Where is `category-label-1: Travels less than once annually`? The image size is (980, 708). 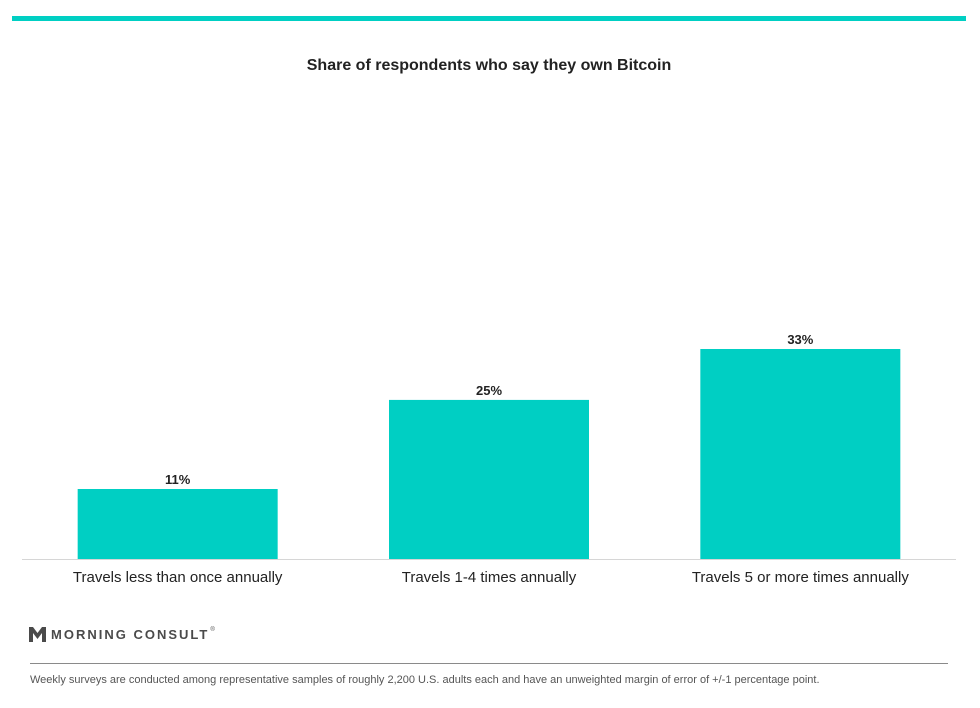
category-label-1: Travels less than once annually is located at coordinates (178, 577).